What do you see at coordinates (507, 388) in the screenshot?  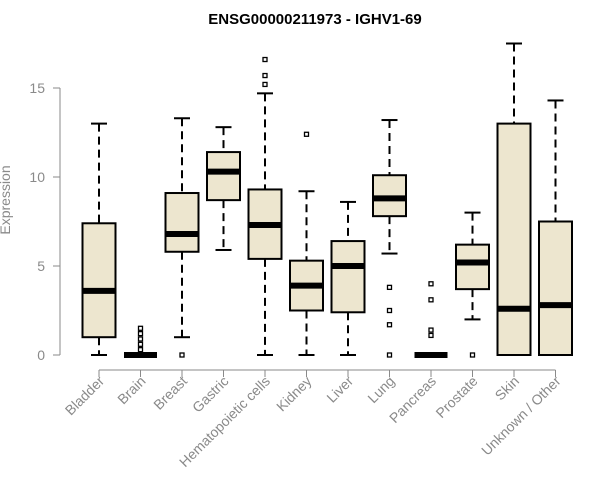 I see `x-tick-label: Skin` at bounding box center [507, 388].